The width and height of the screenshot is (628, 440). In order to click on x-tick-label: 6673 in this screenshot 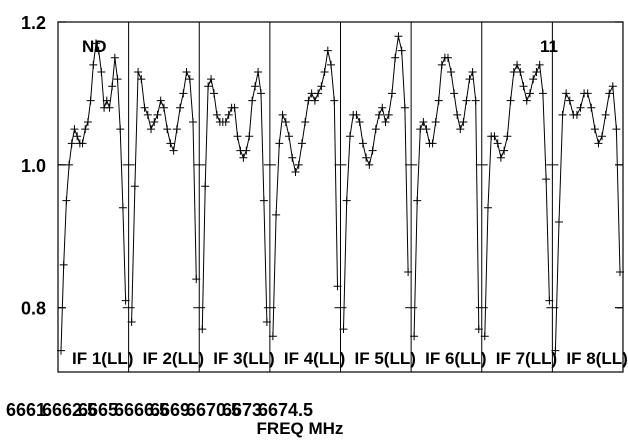, I will do `click(242, 410)`.